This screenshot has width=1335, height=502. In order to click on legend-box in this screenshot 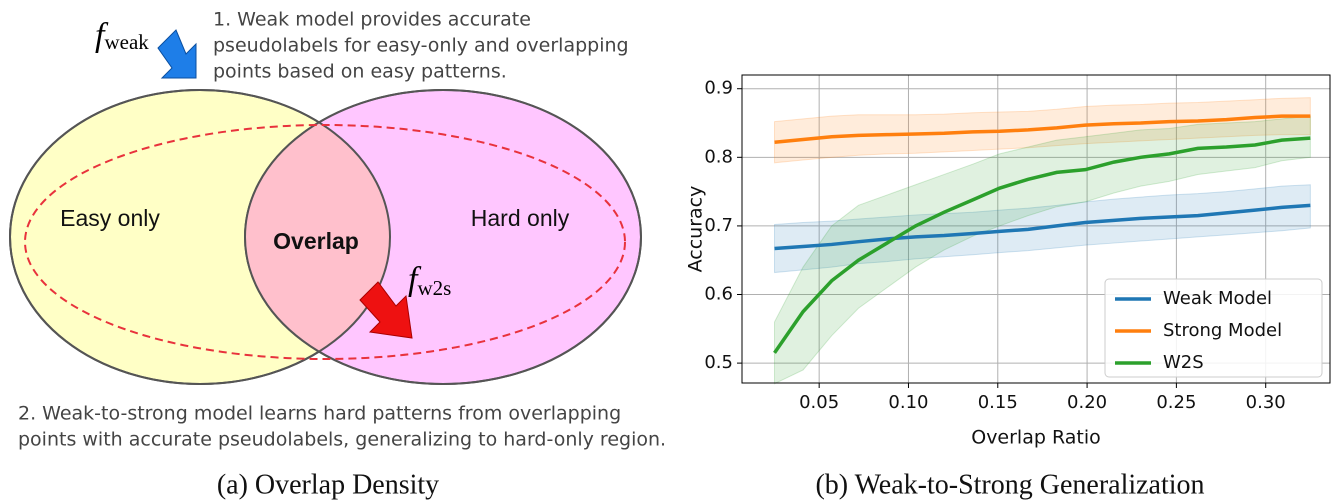, I will do `click(1213, 328)`.